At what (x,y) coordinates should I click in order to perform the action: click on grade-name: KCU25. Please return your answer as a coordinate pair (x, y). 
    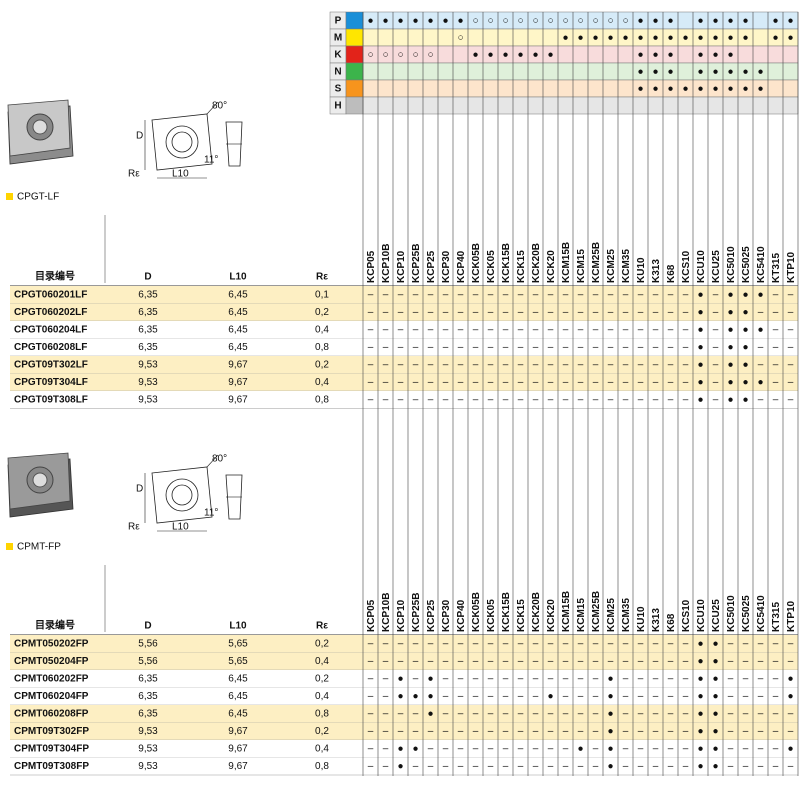
    Looking at the image, I should click on (716, 615).